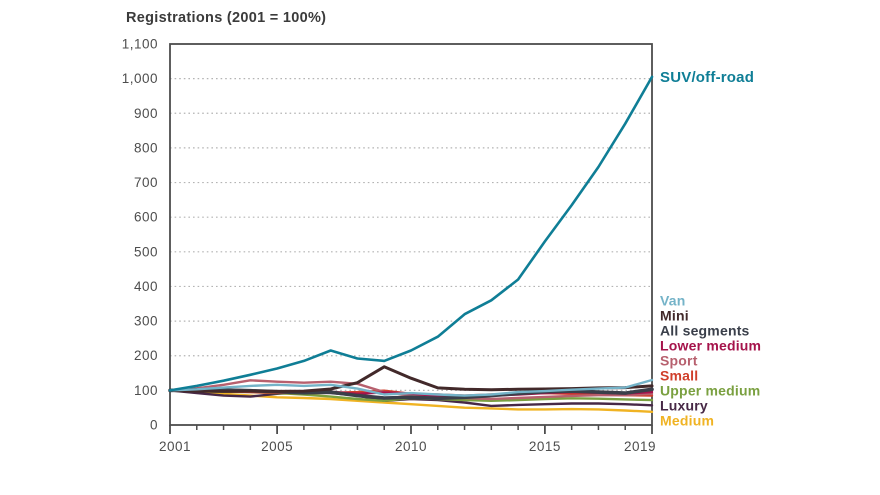 The image size is (880, 495). What do you see at coordinates (175, 446) in the screenshot?
I see `x-tick-label: 2001` at bounding box center [175, 446].